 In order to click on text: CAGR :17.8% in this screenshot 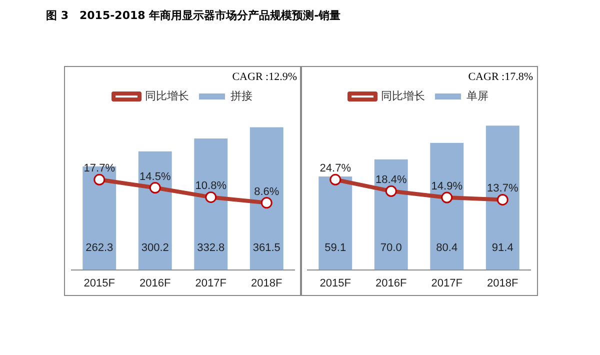, I will do `click(500, 77)`.